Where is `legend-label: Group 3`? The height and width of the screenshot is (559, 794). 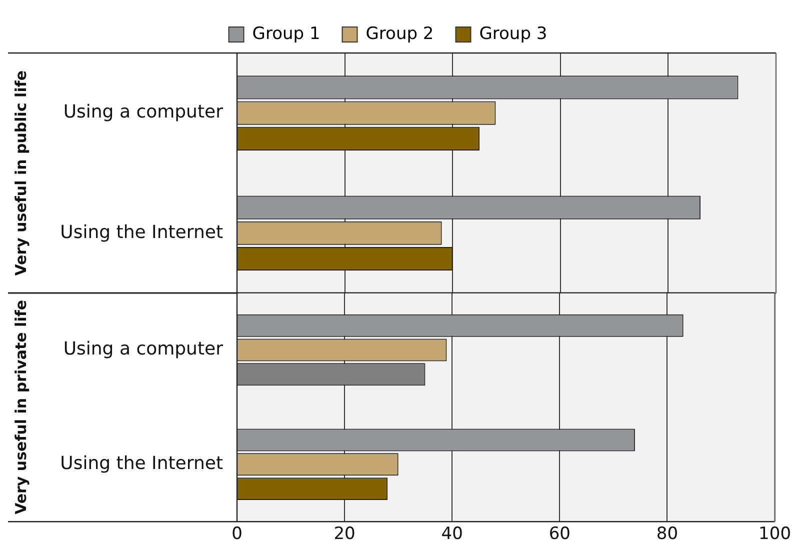
legend-label: Group 3 is located at coordinates (513, 34).